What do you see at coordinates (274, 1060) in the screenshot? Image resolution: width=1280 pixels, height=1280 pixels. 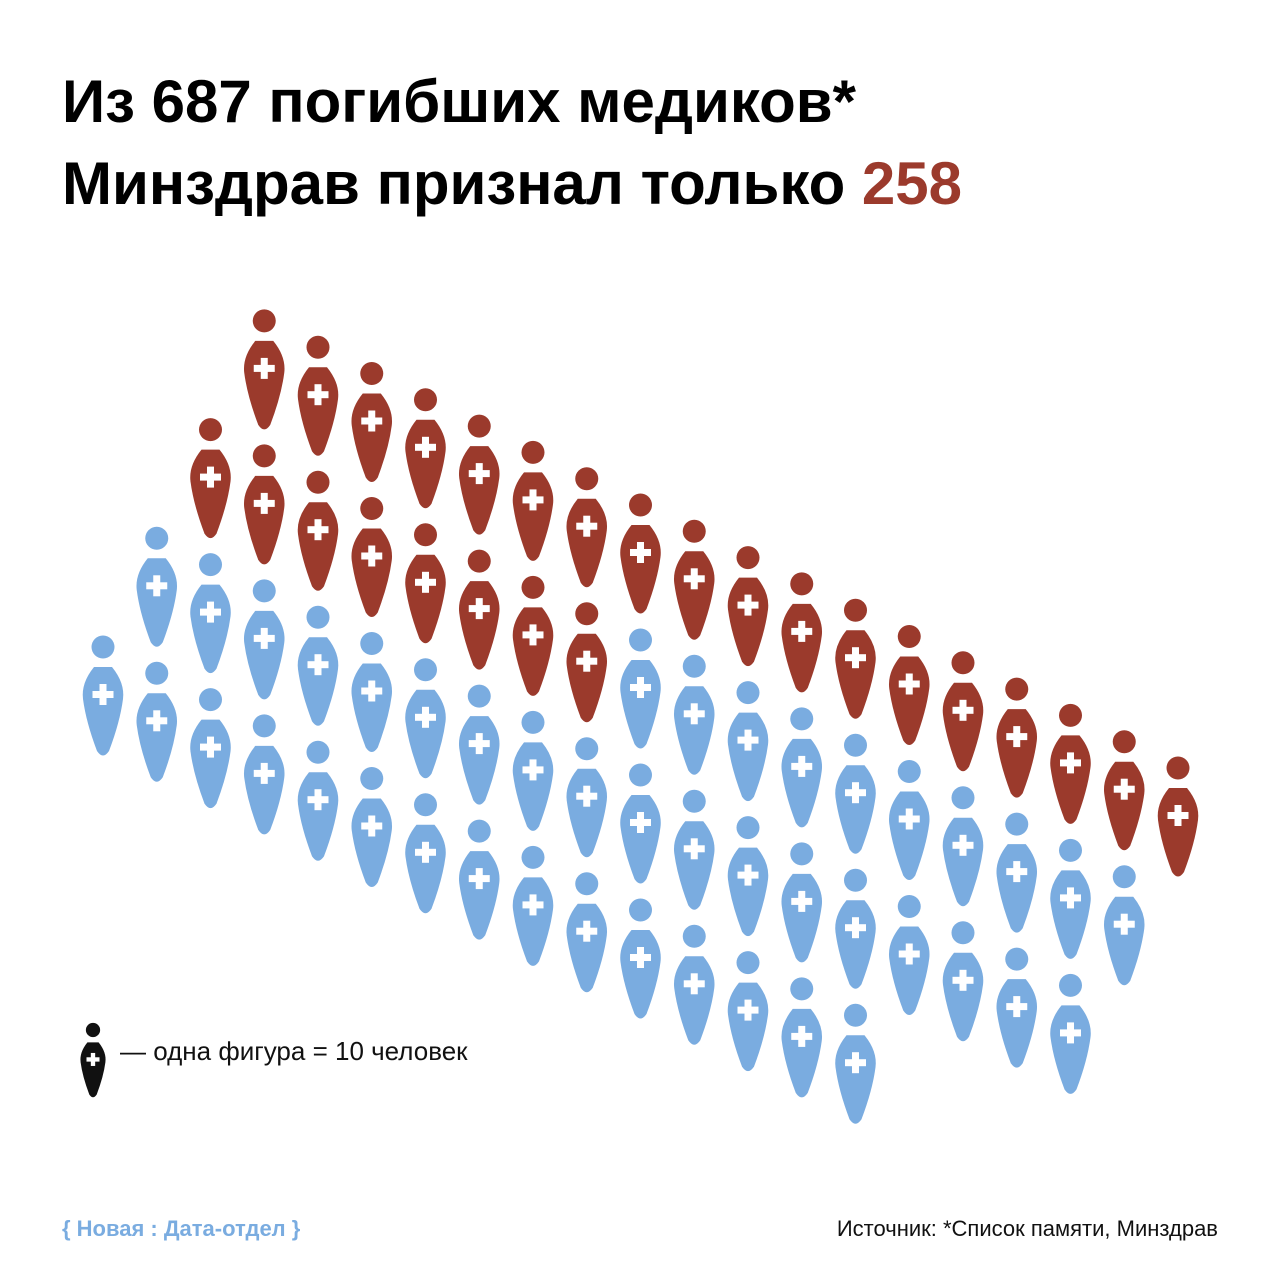 I see `legend: — одна фигура = 10 человек` at bounding box center [274, 1060].